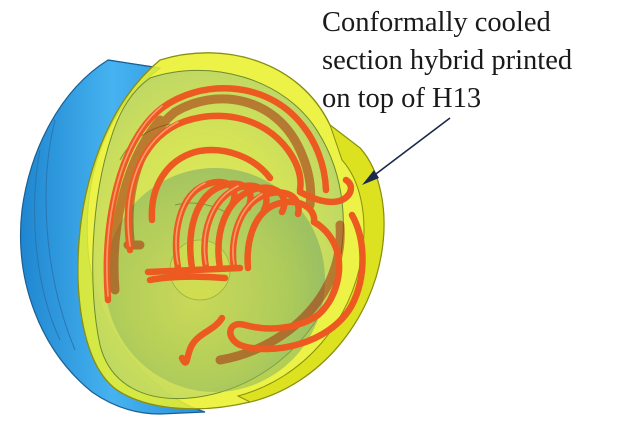 The width and height of the screenshot is (629, 423). I want to click on caption-line-1: Conformally cooled, so click(436, 22).